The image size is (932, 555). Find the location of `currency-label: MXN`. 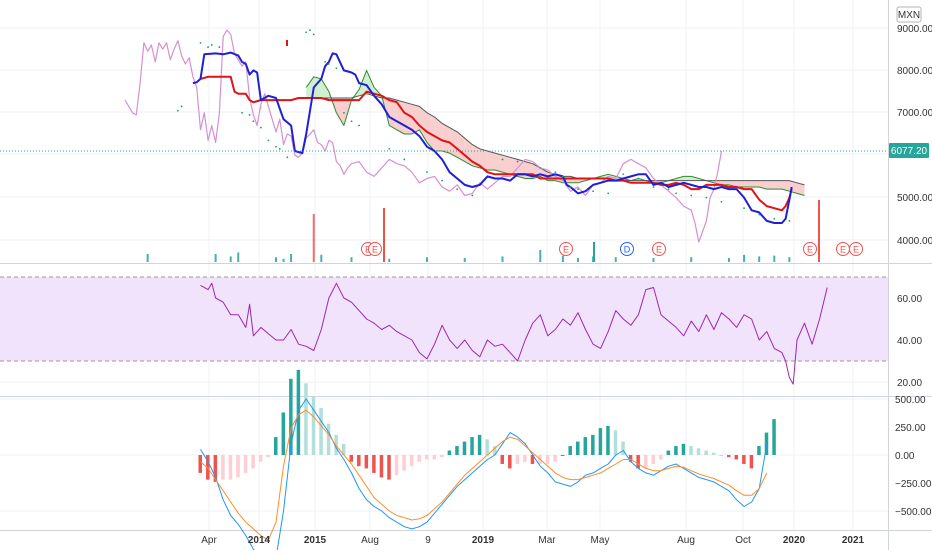

currency-label: MXN is located at coordinates (909, 15).